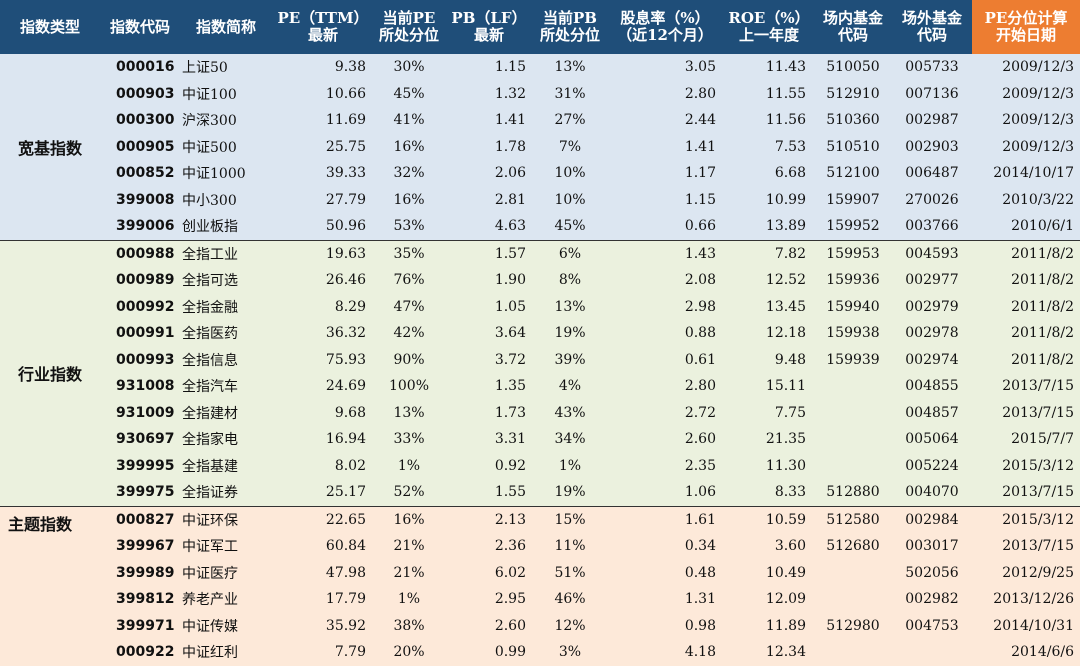  Describe the element at coordinates (665, 359) in the screenshot. I see `dividend-yield: 0.61` at that location.